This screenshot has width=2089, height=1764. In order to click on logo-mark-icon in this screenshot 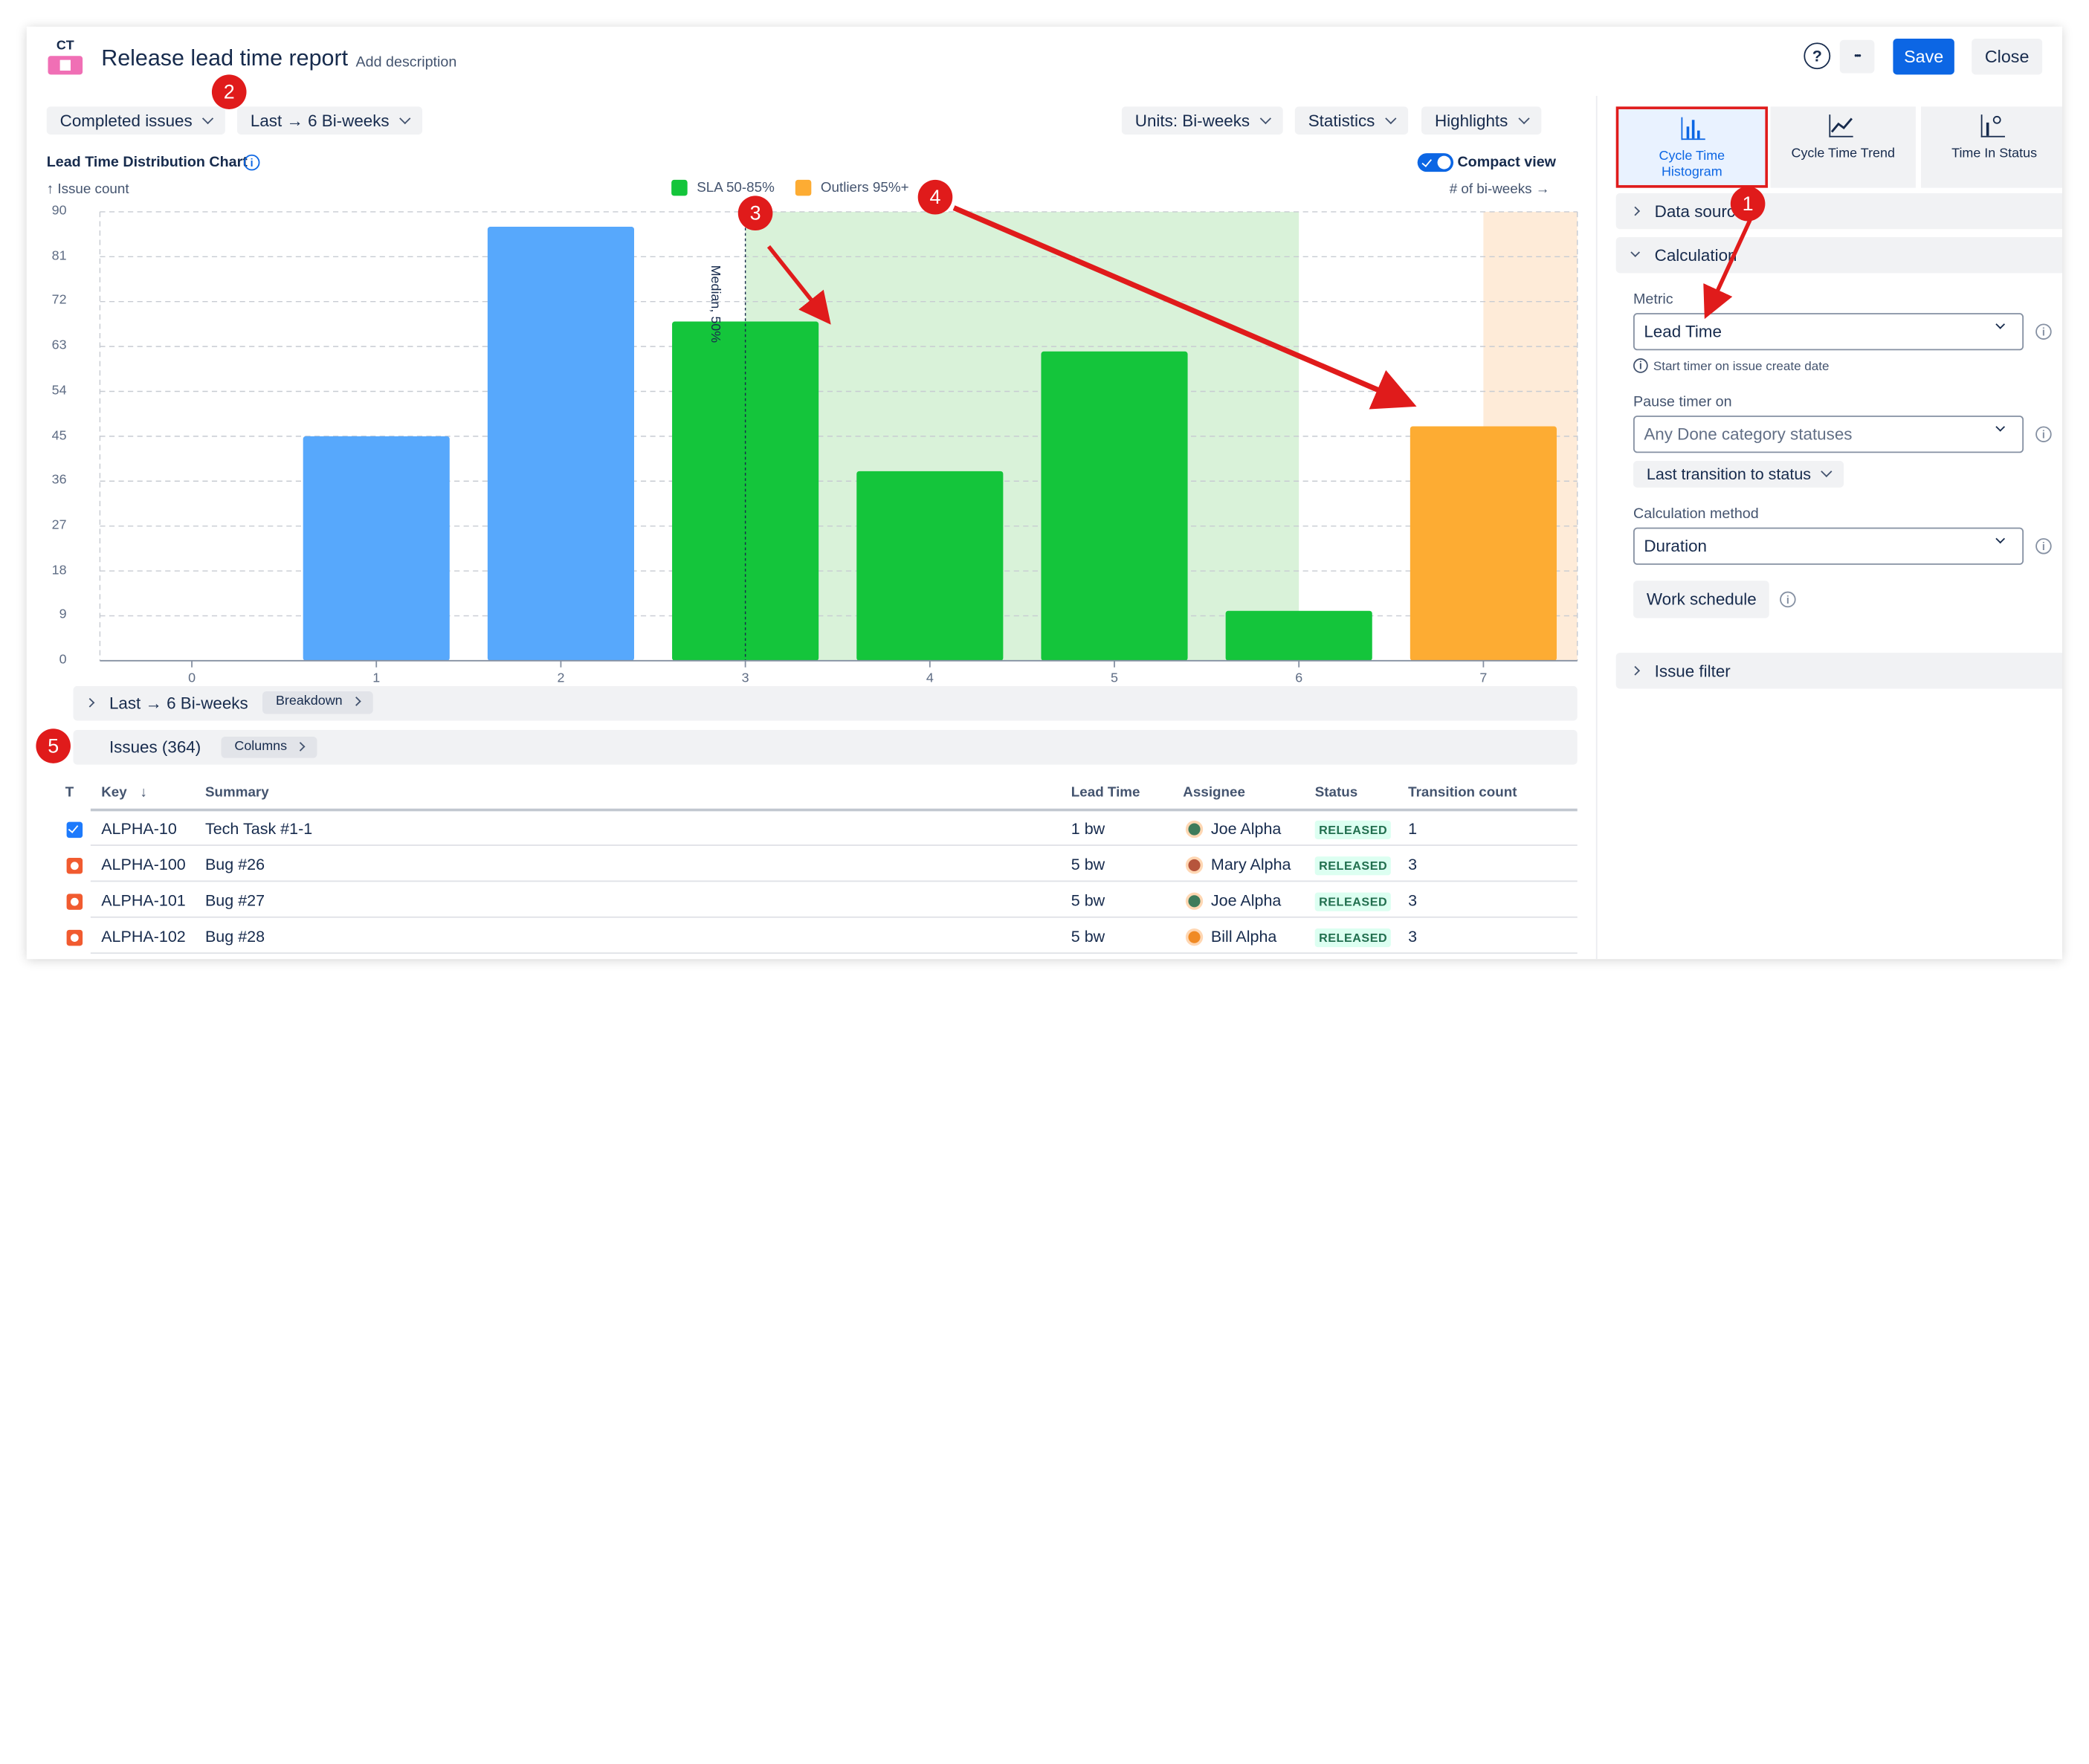, I will do `click(65, 65)`.